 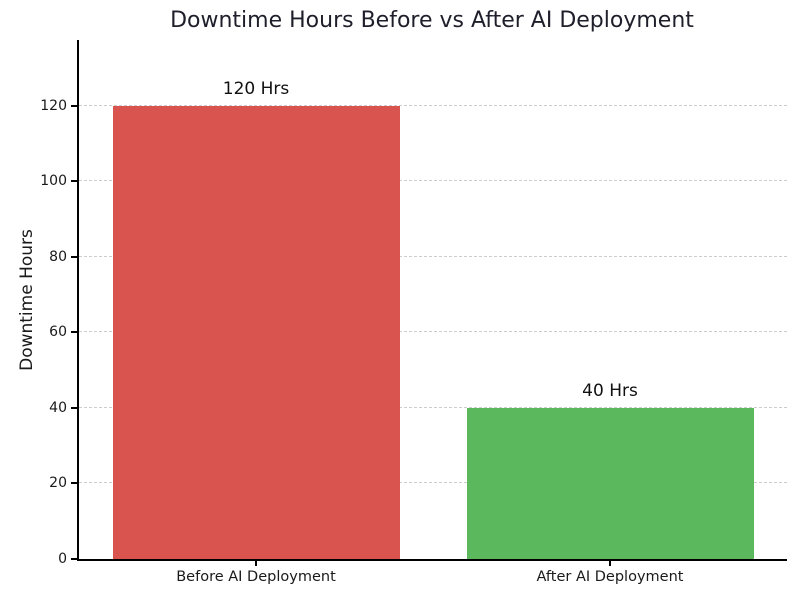 I want to click on y-tick-label: 0, so click(x=62, y=559).